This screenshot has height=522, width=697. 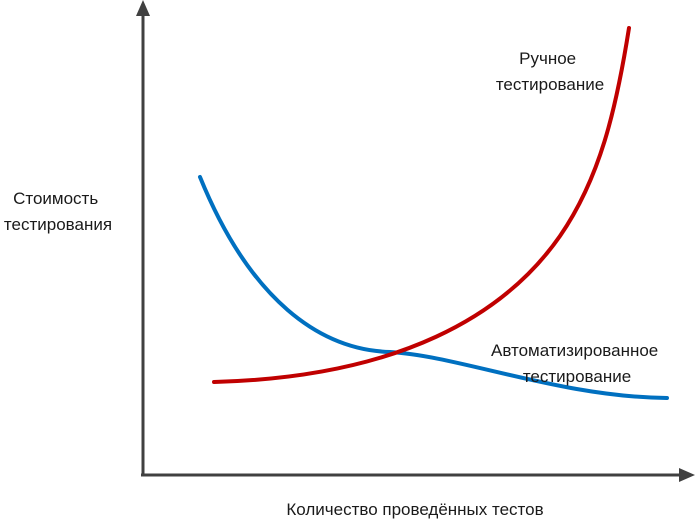 What do you see at coordinates (414, 509) in the screenshot?
I see `x-axis-label: Количество проведённых тестов` at bounding box center [414, 509].